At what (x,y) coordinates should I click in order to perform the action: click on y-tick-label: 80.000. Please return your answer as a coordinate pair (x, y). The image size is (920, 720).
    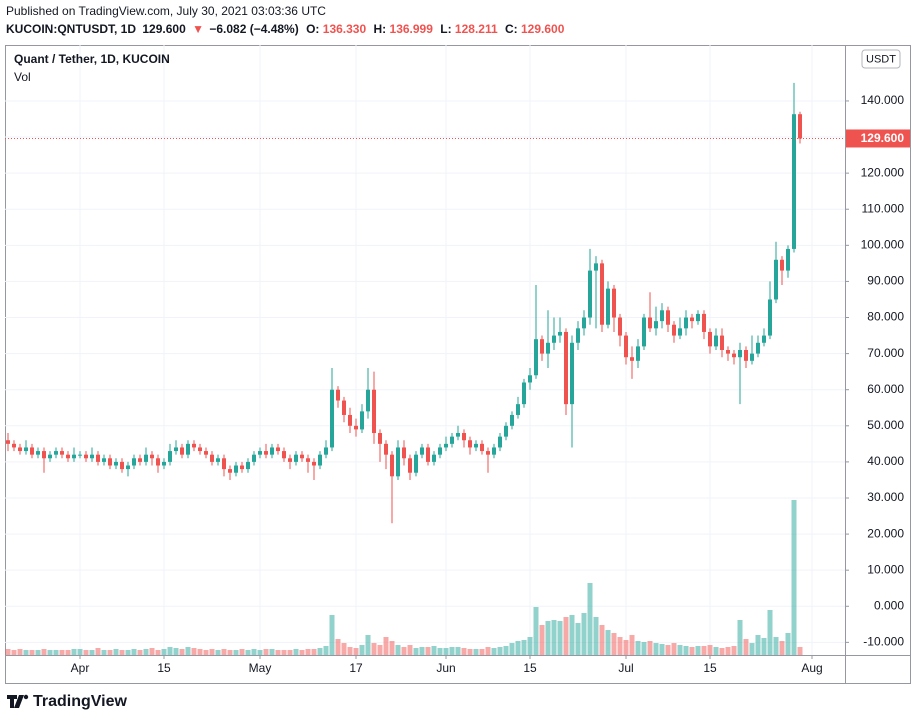
    Looking at the image, I should click on (885, 317).